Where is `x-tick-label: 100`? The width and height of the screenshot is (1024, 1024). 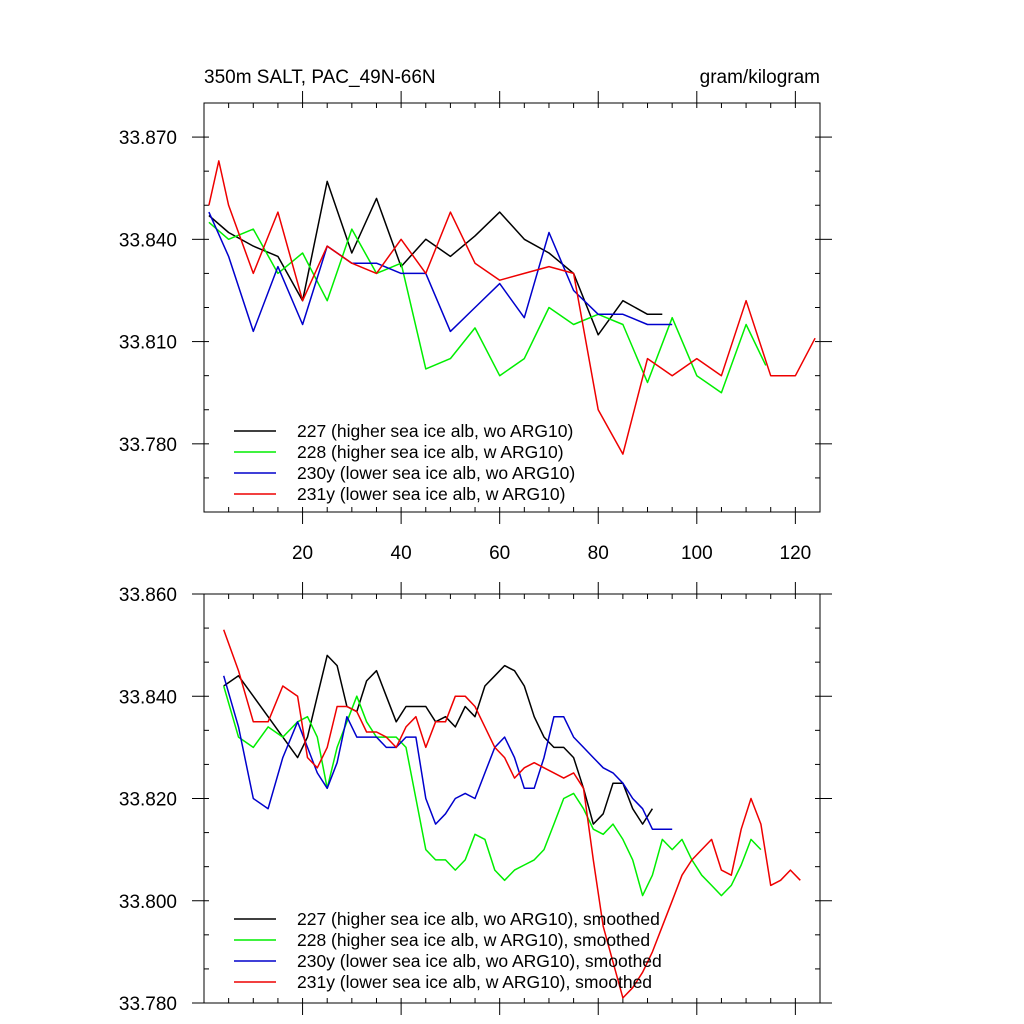
x-tick-label: 100 is located at coordinates (697, 553).